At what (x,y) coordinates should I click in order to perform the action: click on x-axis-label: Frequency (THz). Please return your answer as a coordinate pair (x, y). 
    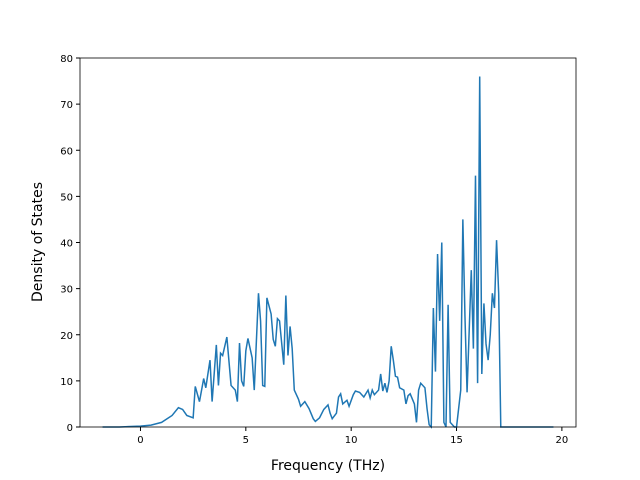
    Looking at the image, I should click on (328, 466).